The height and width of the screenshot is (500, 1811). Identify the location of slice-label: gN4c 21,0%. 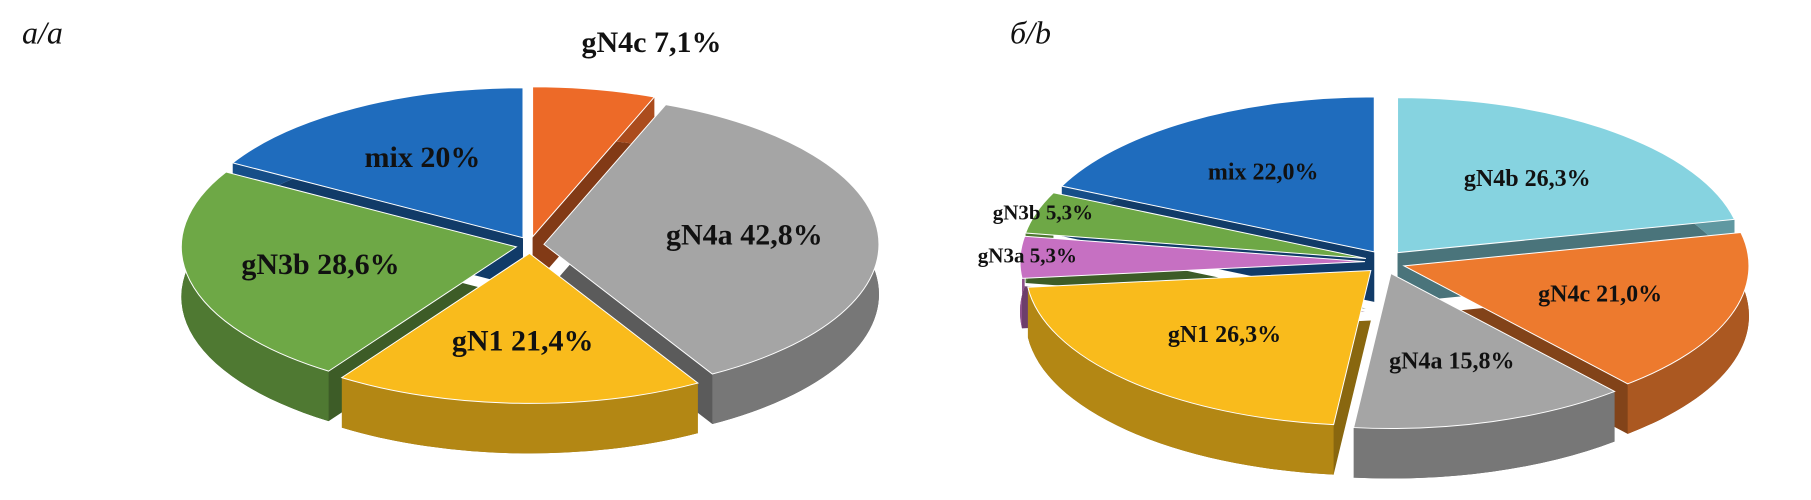
(1600, 294).